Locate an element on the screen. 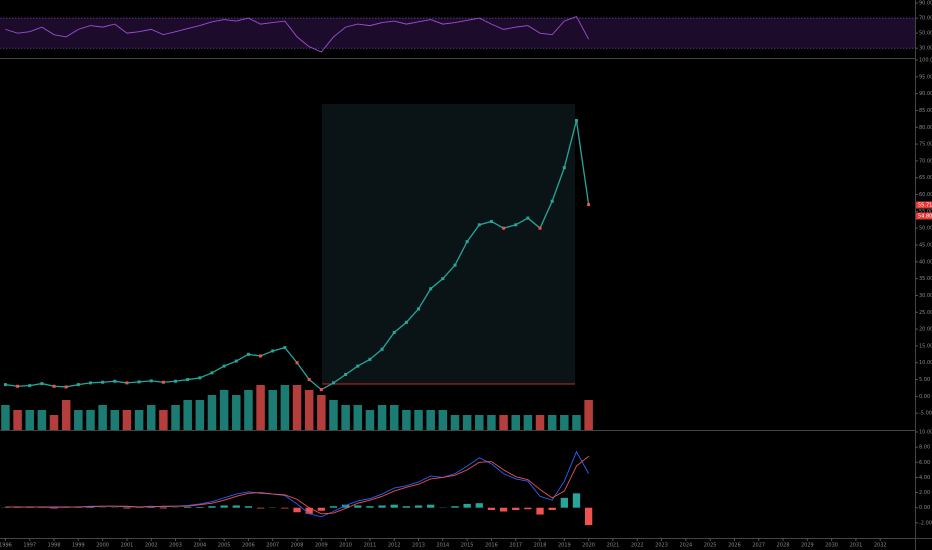 The width and height of the screenshot is (932, 550). x-tick-label: 2013 is located at coordinates (418, 546).